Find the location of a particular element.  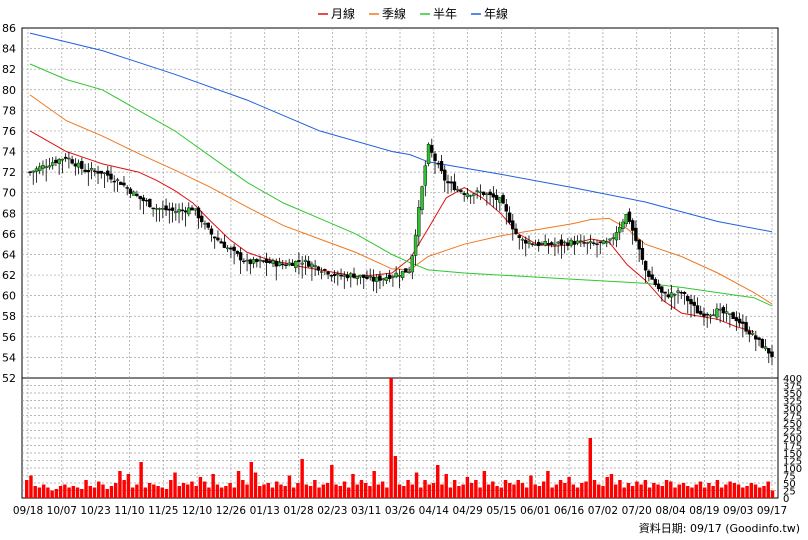

price-tick-label: 76 is located at coordinates (9, 131).